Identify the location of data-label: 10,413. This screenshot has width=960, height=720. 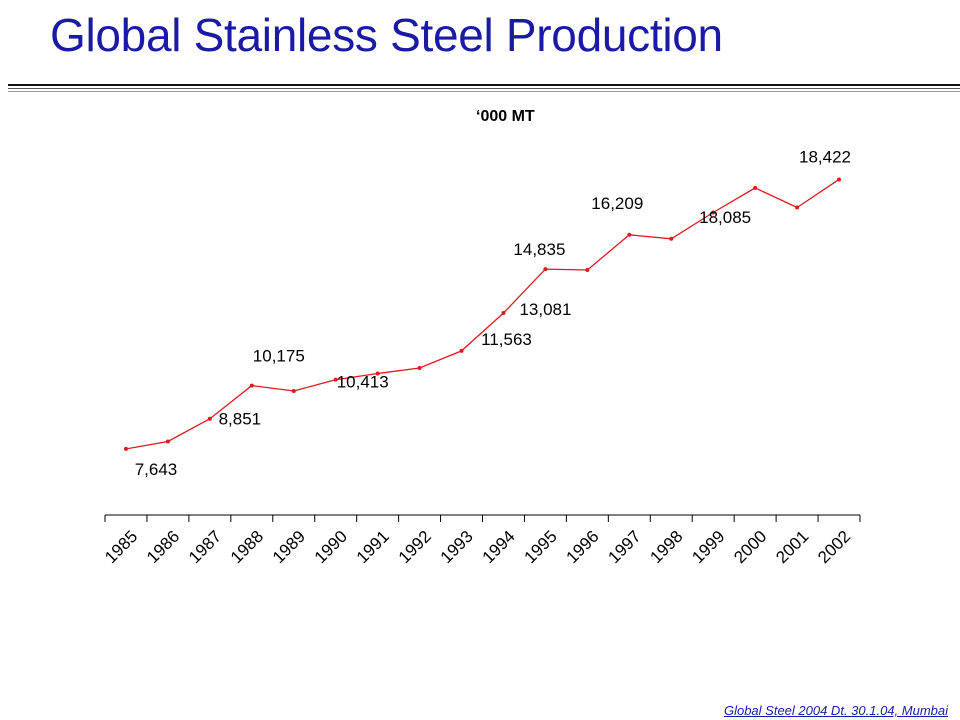
(363, 382).